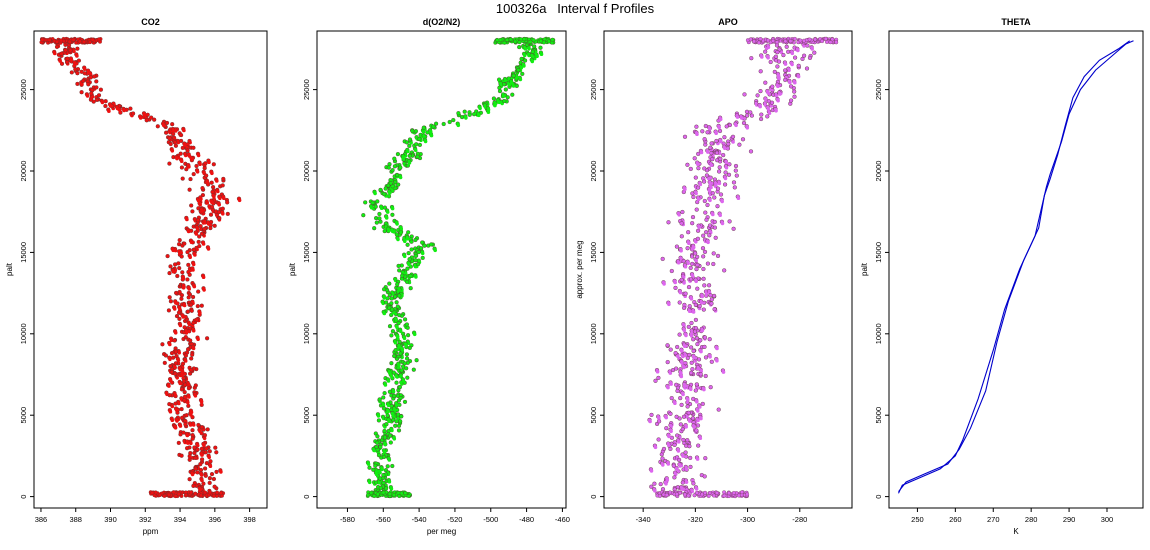 The image size is (1150, 550). What do you see at coordinates (878, 171) in the screenshot?
I see `y-tick-label: 20000` at bounding box center [878, 171].